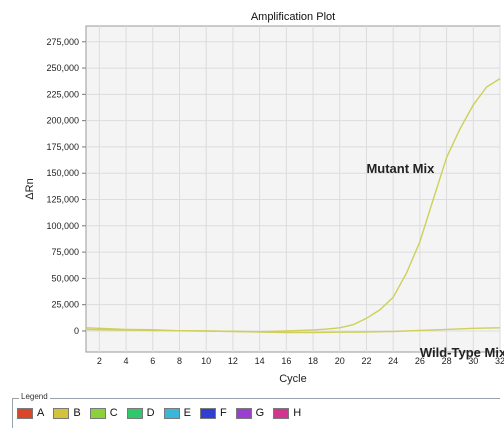 The width and height of the screenshot is (504, 430). I want to click on y-tick-label: 25,000, so click(65, 305).